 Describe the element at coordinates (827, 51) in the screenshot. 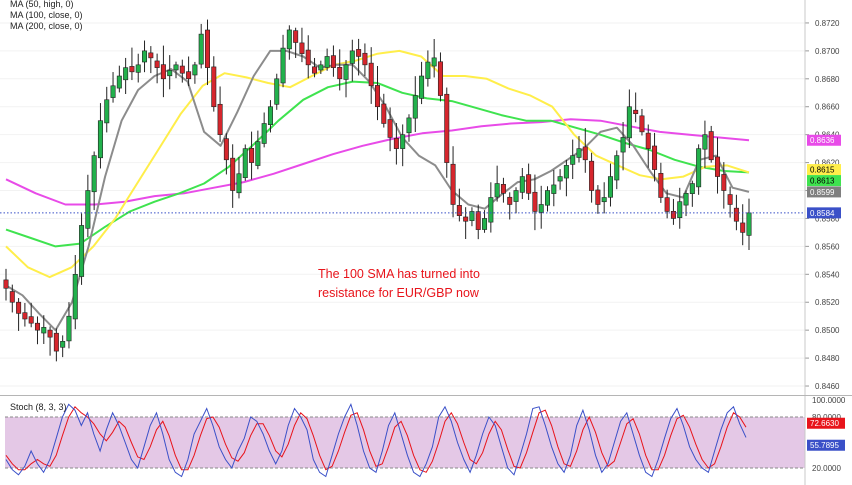

I see `y-tick-label: 0.8700` at that location.